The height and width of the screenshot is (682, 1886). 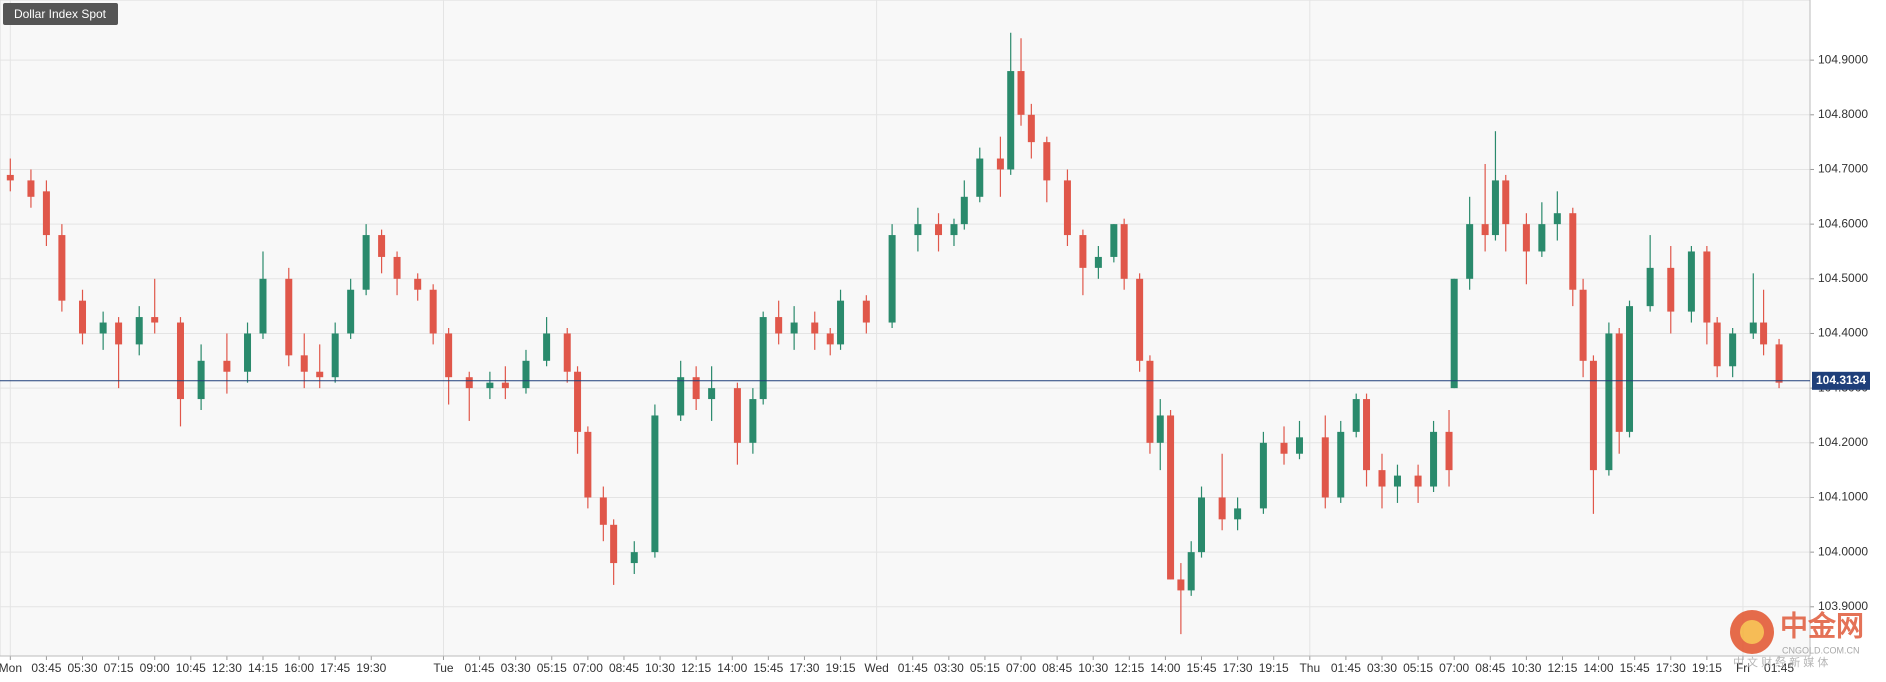 What do you see at coordinates (155, 668) in the screenshot?
I see `x-tick-label: 09:00` at bounding box center [155, 668].